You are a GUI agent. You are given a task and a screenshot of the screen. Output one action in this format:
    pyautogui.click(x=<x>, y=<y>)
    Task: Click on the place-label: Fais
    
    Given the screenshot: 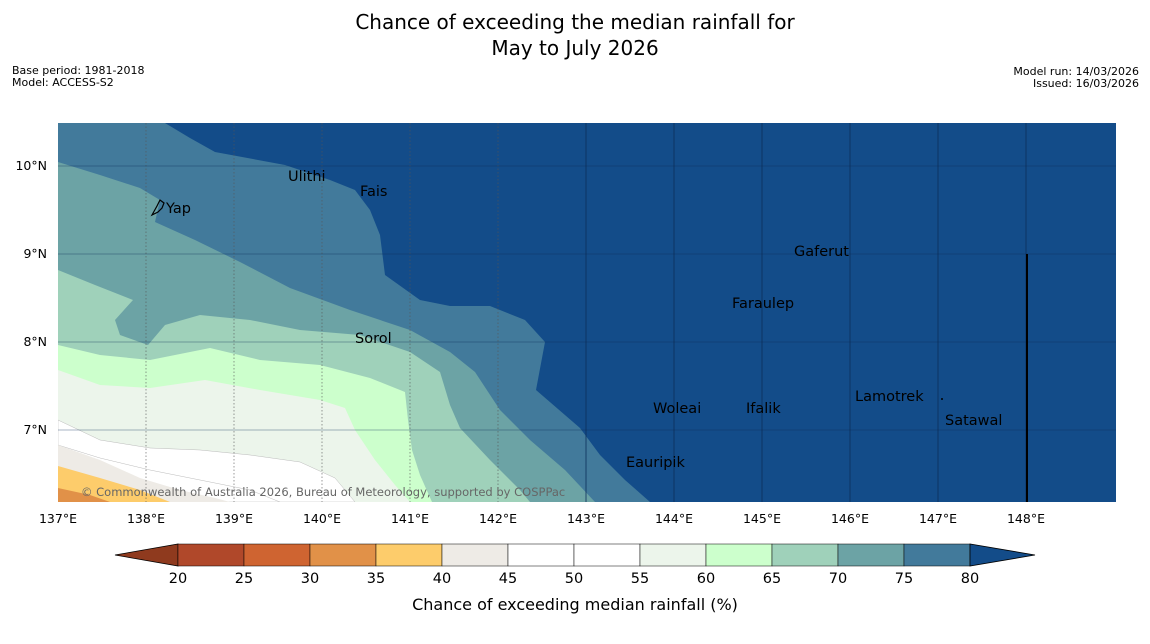 What is the action you would take?
    pyautogui.click(x=373, y=192)
    